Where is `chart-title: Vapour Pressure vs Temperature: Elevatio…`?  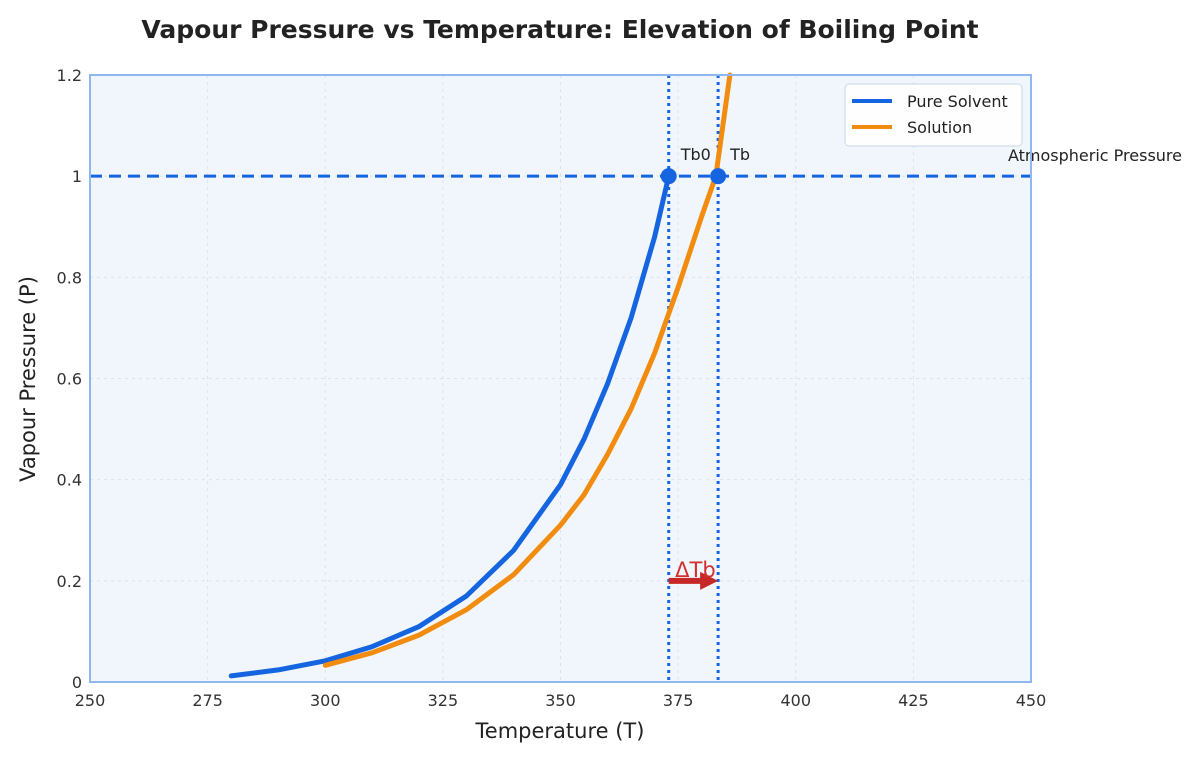 chart-title: Vapour Pressure vs Temperature: Elevatio… is located at coordinates (559, 29).